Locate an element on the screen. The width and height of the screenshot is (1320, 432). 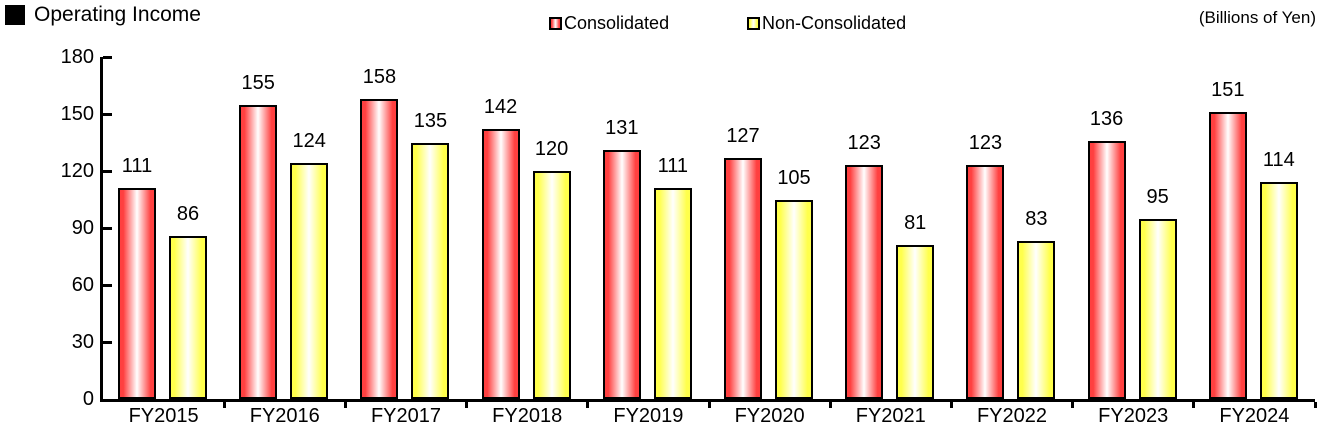
bar-value-consolidated-fy2018: 142 is located at coordinates (500, 107).